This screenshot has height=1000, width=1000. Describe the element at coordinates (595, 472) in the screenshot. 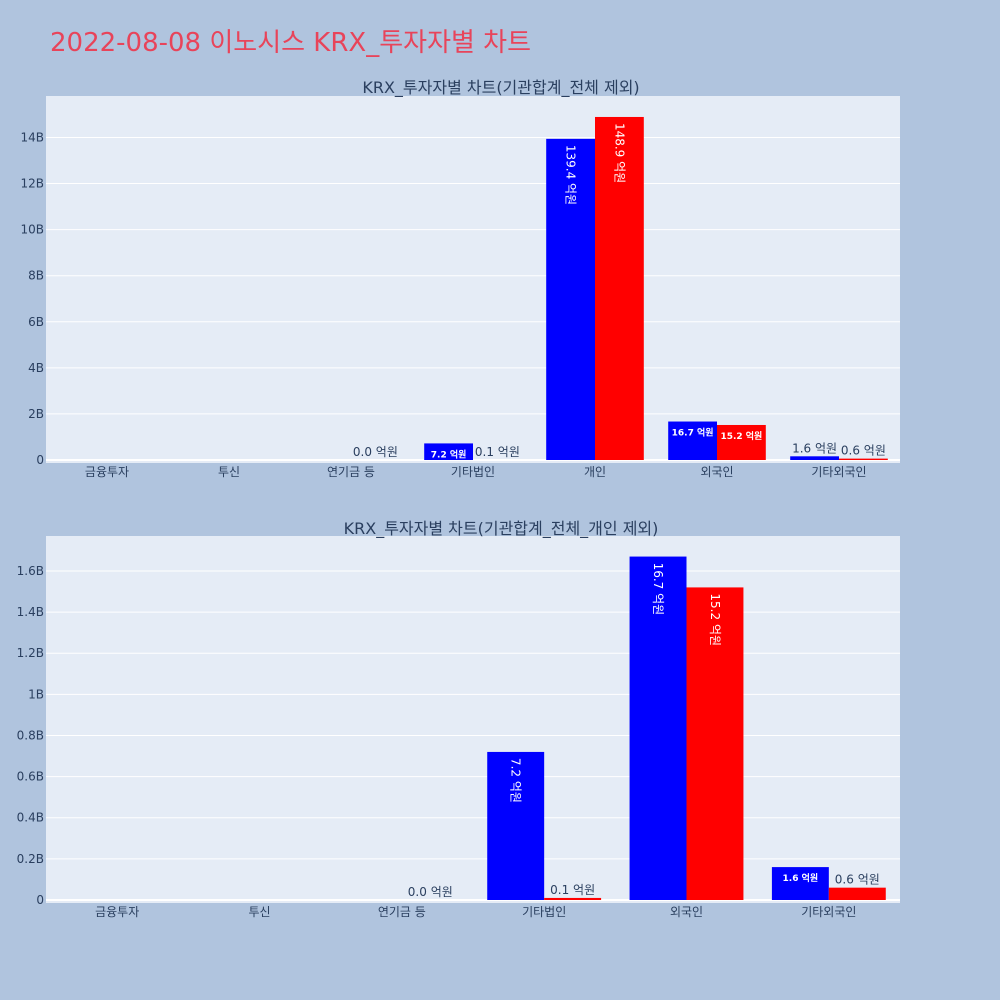

I see `x-tick-label: 개인` at that location.